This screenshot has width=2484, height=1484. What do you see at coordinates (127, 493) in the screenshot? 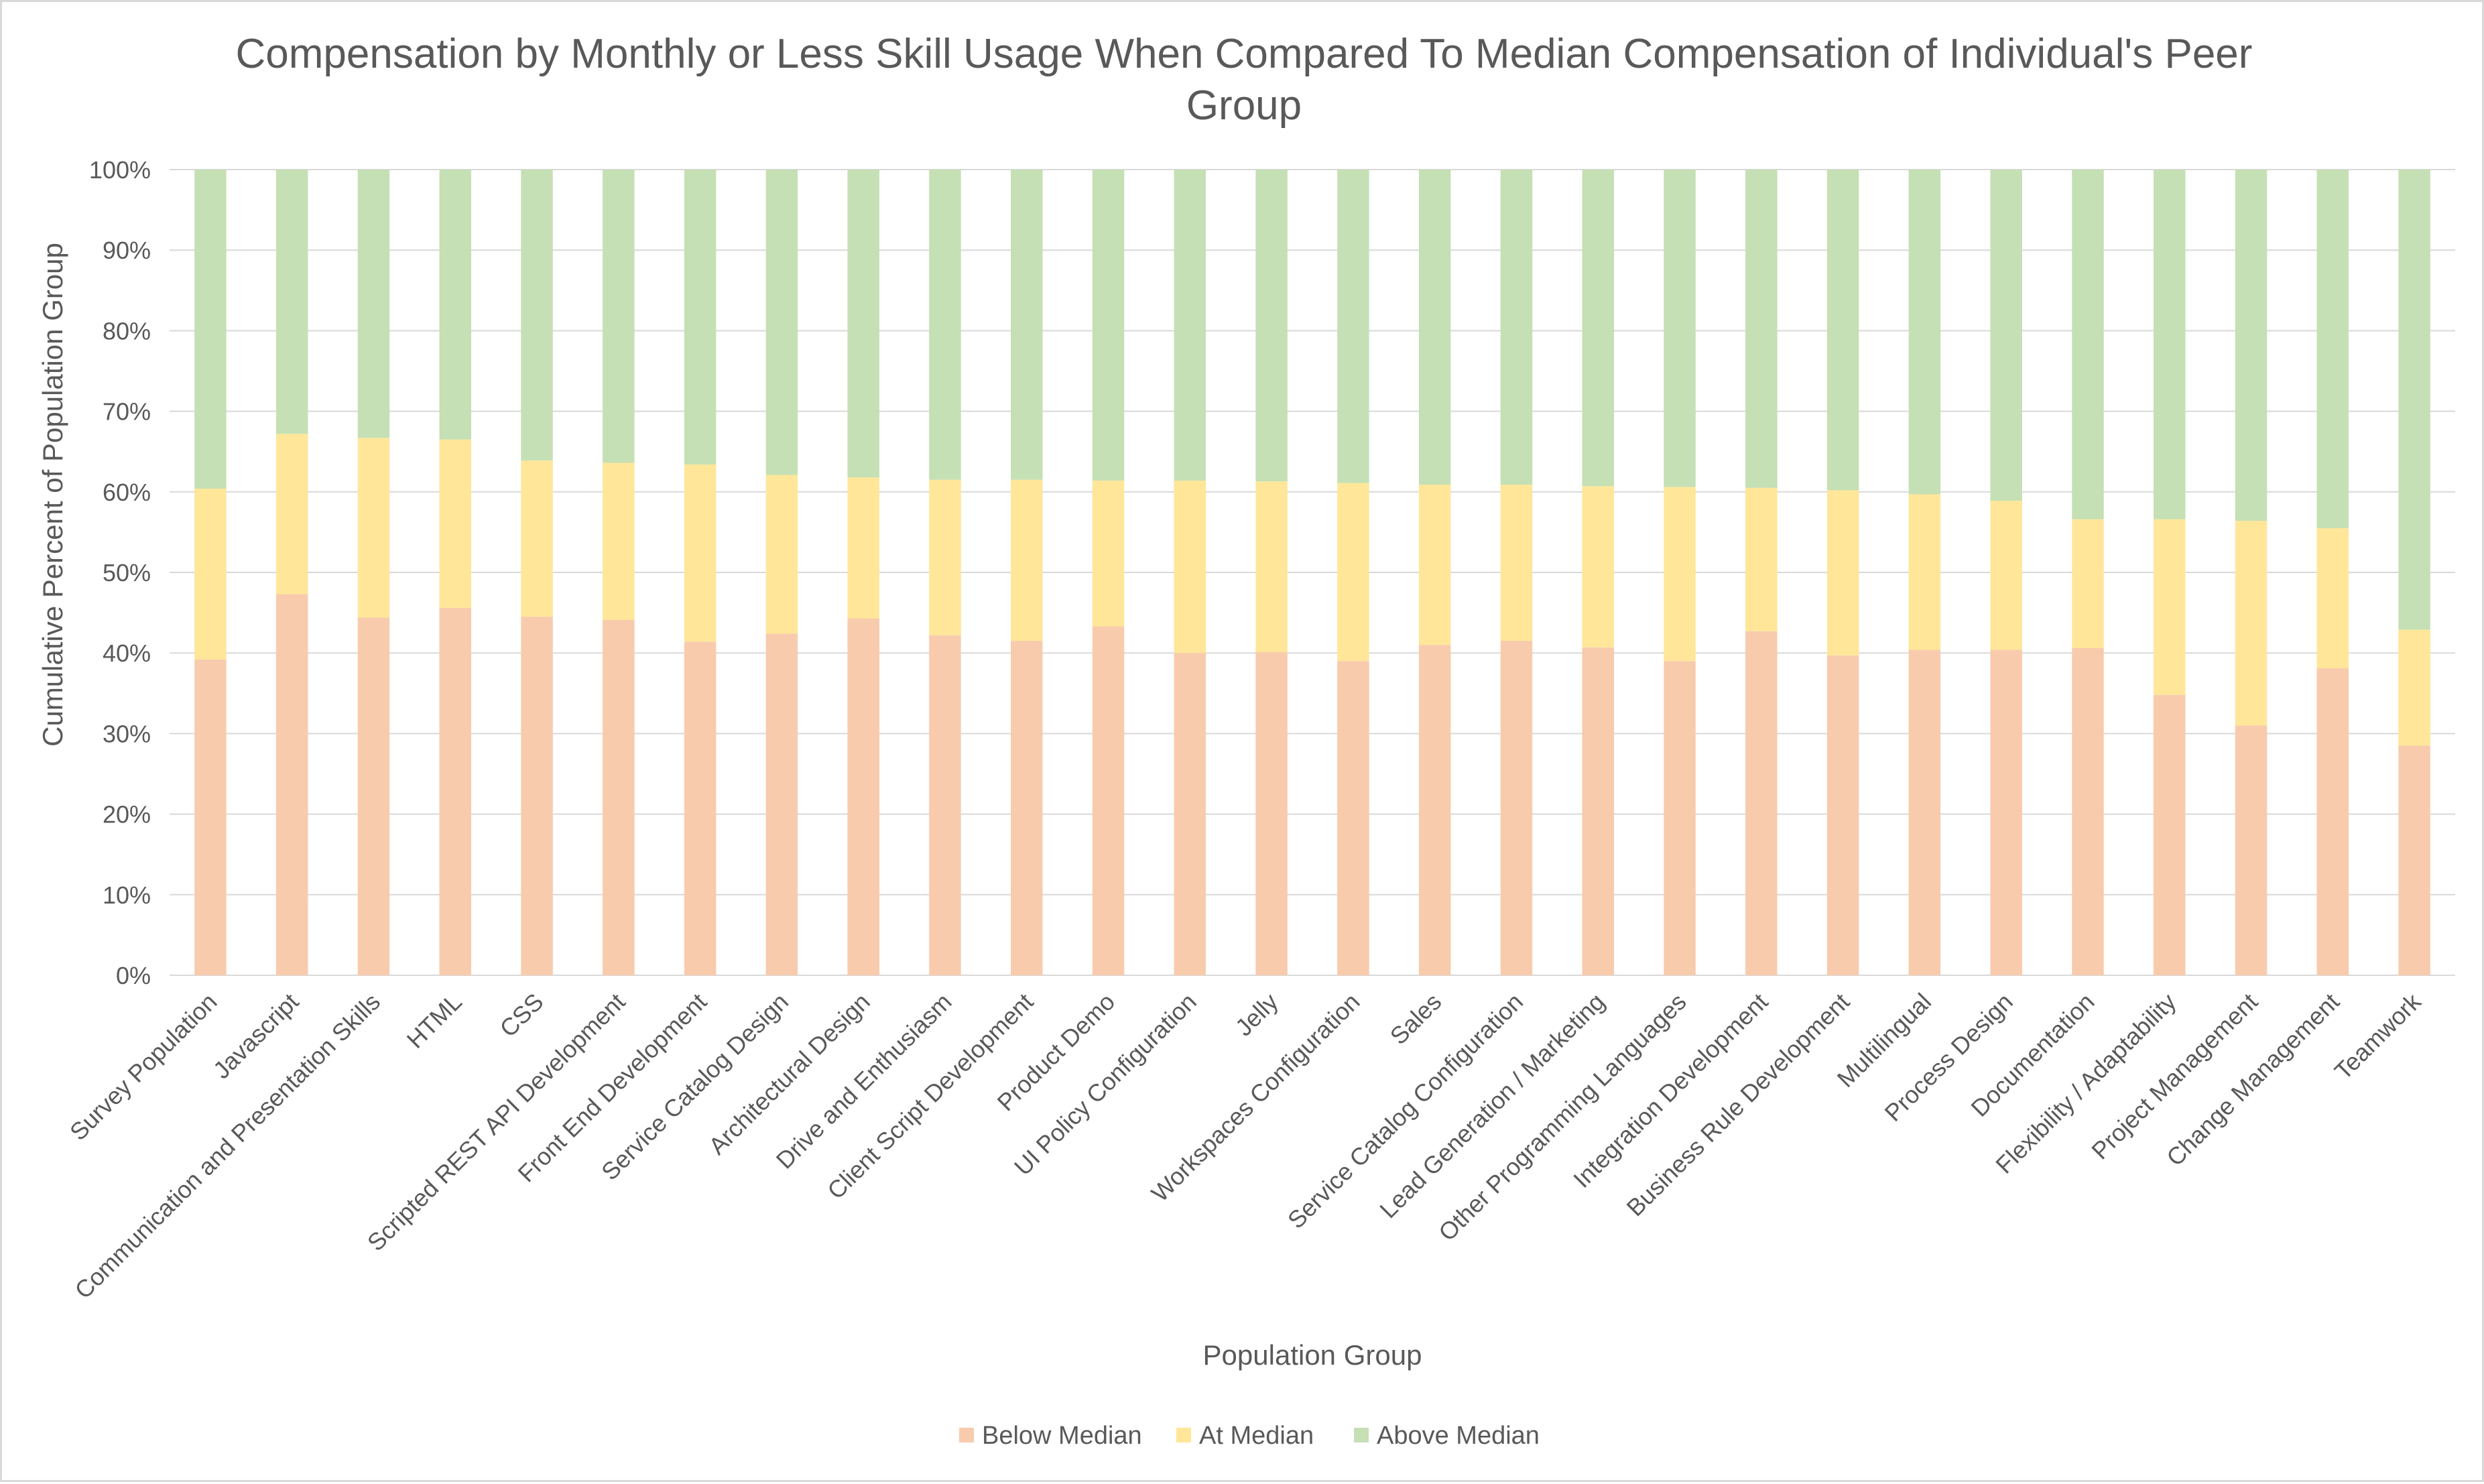
I see `y-tick-label: 60%` at bounding box center [127, 493].